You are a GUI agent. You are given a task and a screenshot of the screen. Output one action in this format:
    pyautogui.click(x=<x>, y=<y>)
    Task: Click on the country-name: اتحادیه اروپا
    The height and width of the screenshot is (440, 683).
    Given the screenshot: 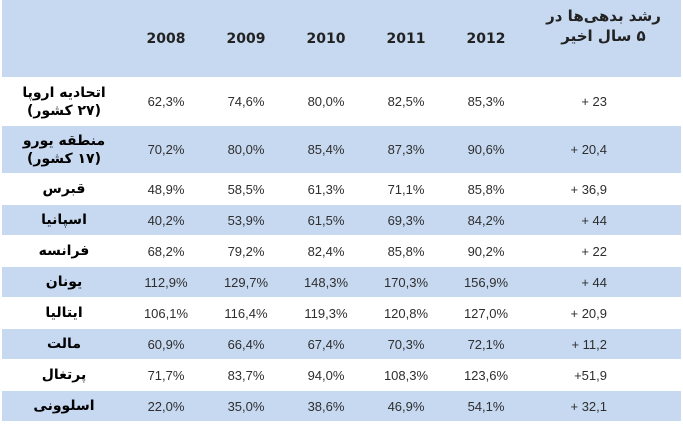 What is the action you would take?
    pyautogui.click(x=64, y=92)
    